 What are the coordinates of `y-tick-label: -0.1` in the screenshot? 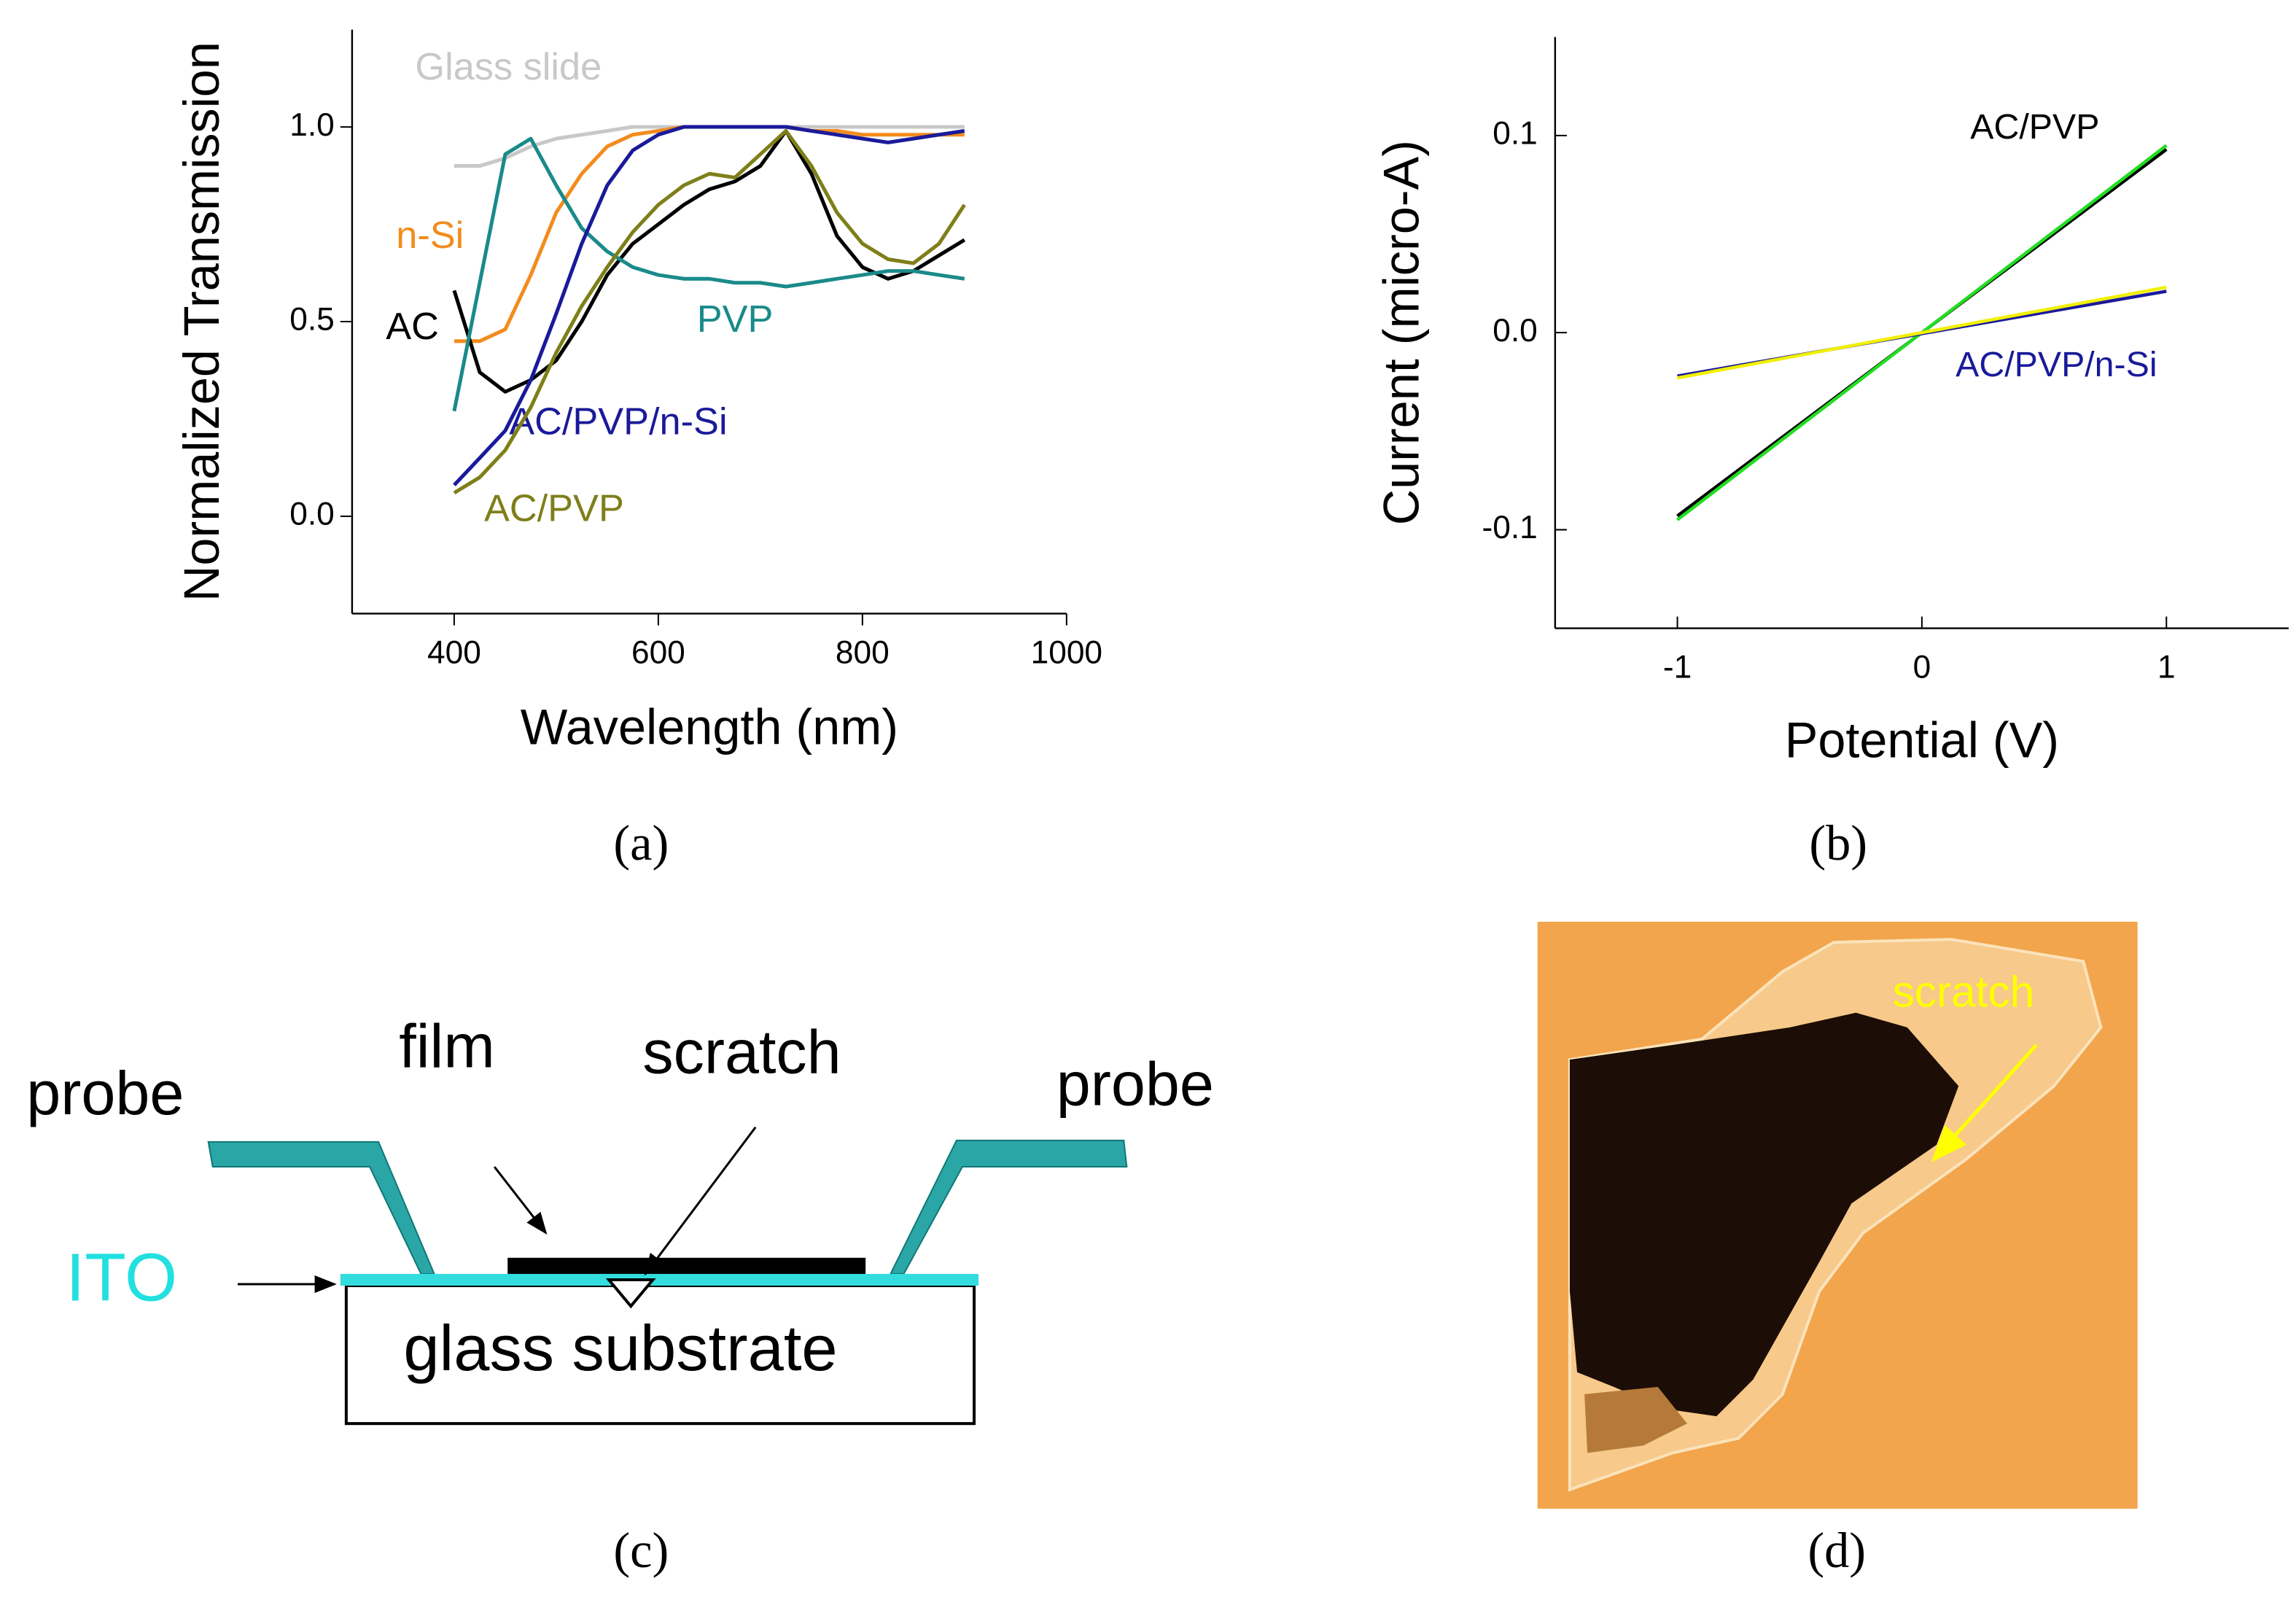 It's located at (1510, 527).